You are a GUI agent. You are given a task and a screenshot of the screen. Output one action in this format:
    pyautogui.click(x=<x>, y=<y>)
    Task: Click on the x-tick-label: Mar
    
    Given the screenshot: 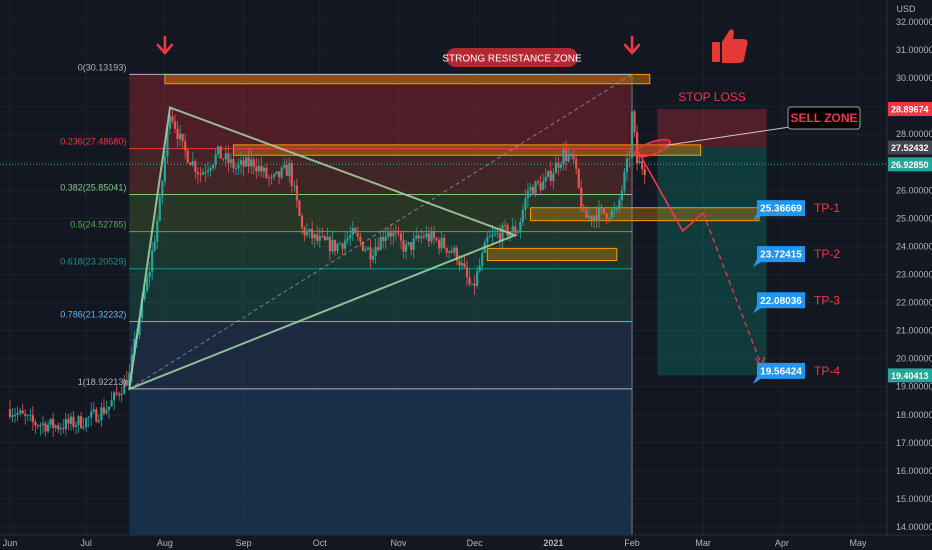 What is the action you would take?
    pyautogui.click(x=703, y=543)
    